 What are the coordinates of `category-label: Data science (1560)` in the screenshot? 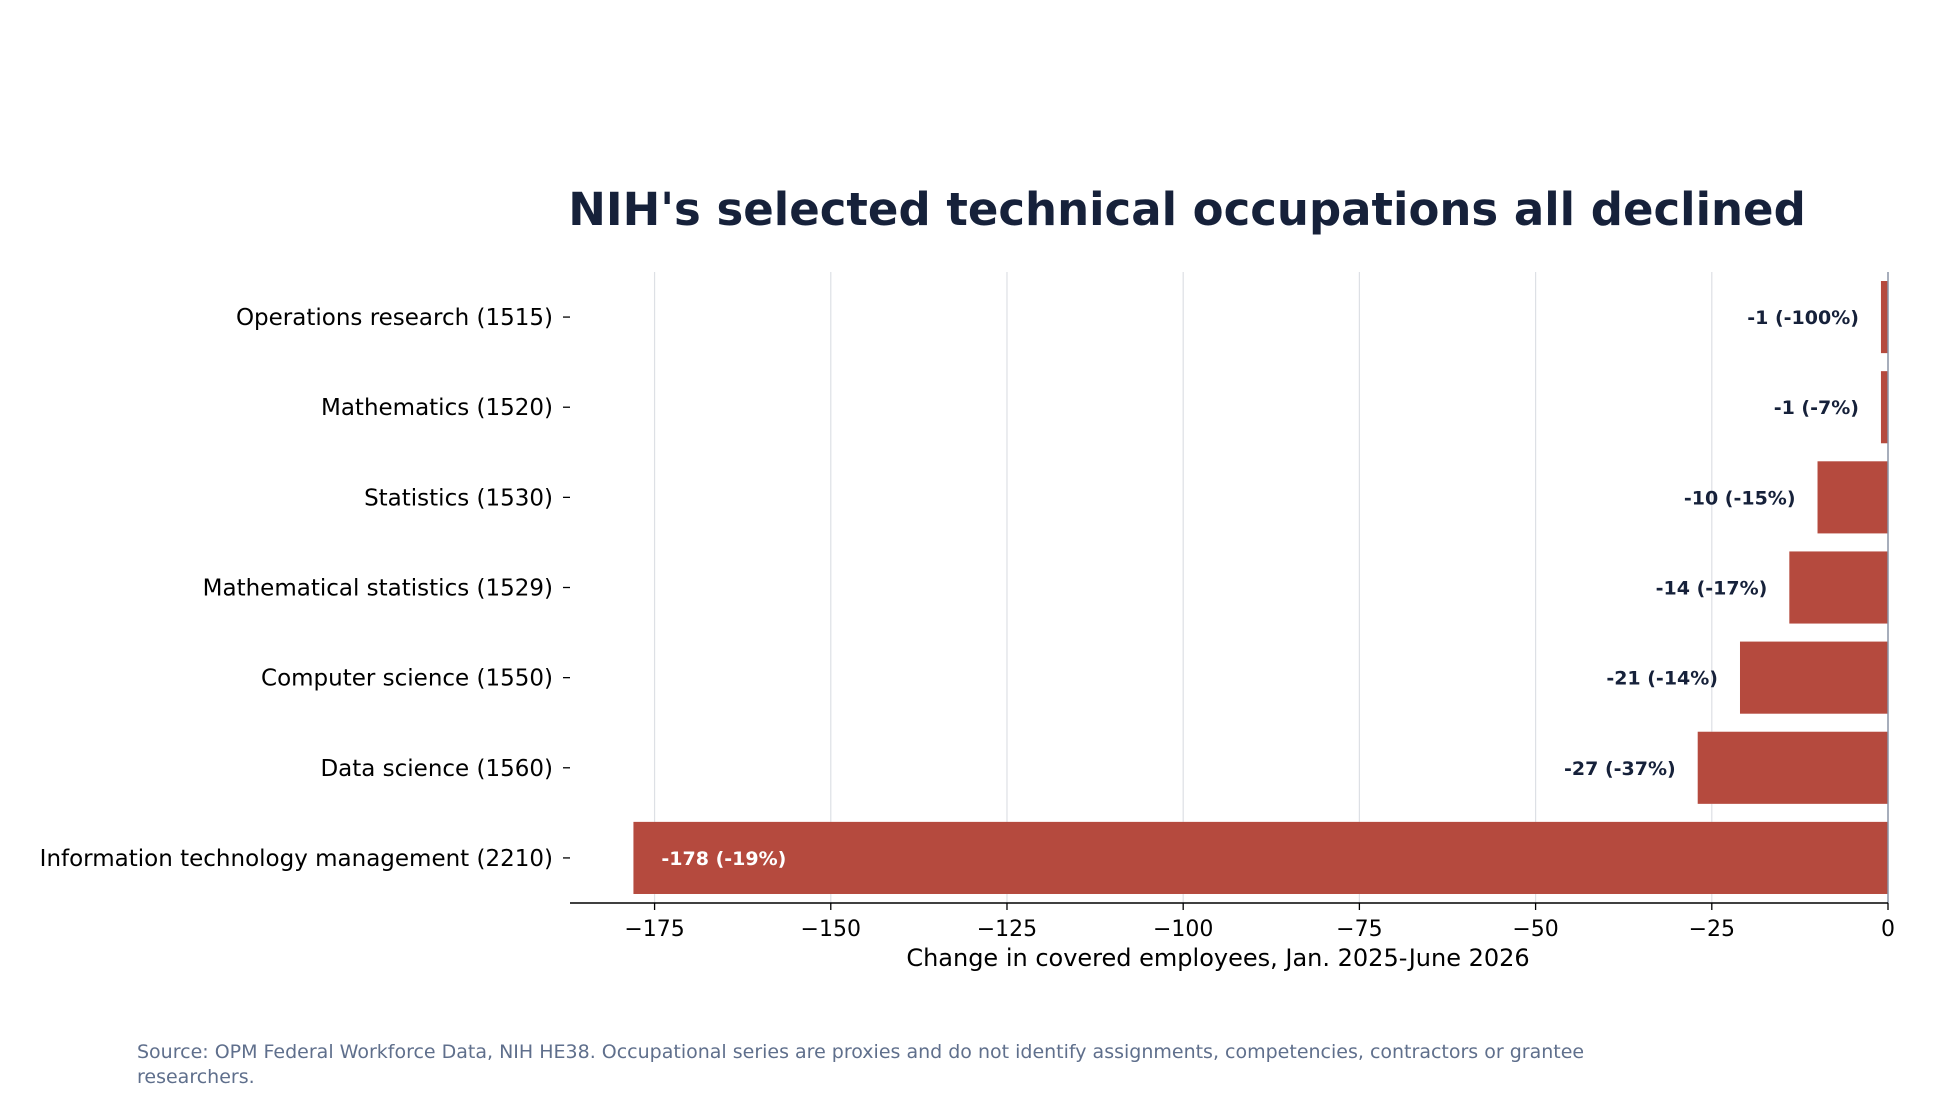 It's located at (436, 769).